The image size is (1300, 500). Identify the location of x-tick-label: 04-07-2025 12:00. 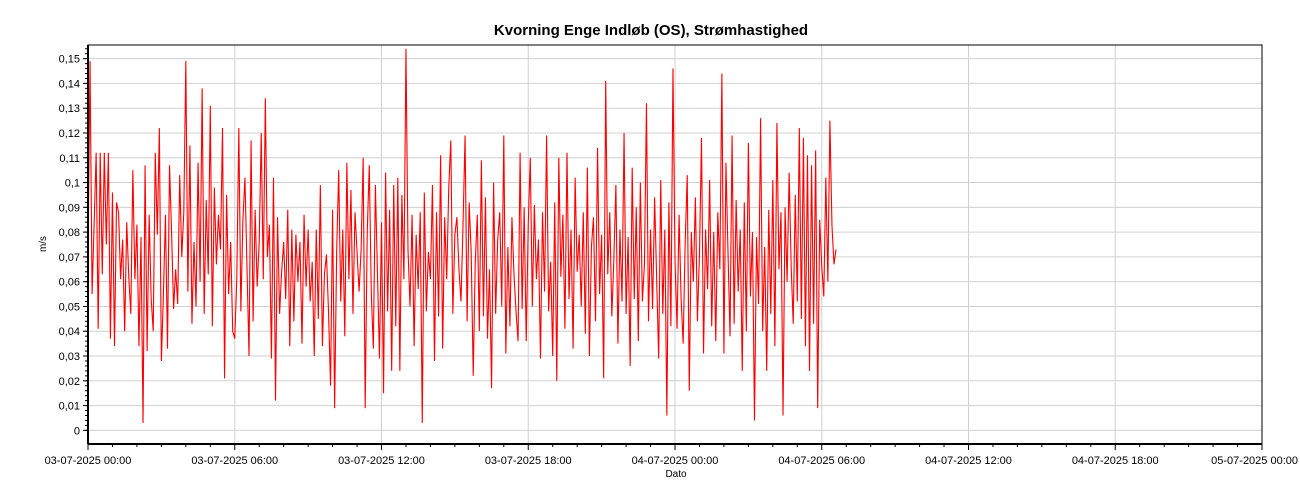
(968, 461).